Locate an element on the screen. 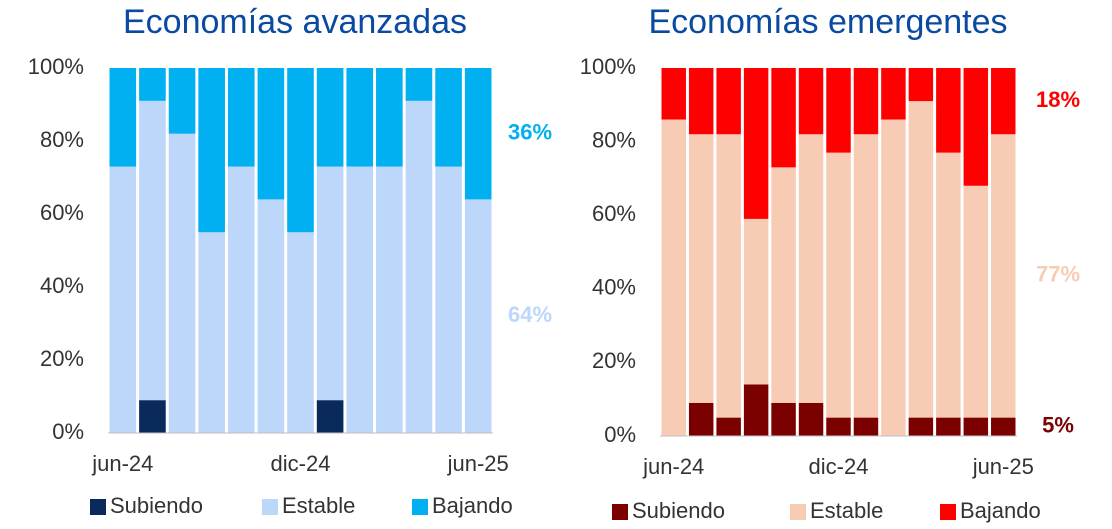 The image size is (1112, 529). chart-title: Economías avanzadas is located at coordinates (295, 22).